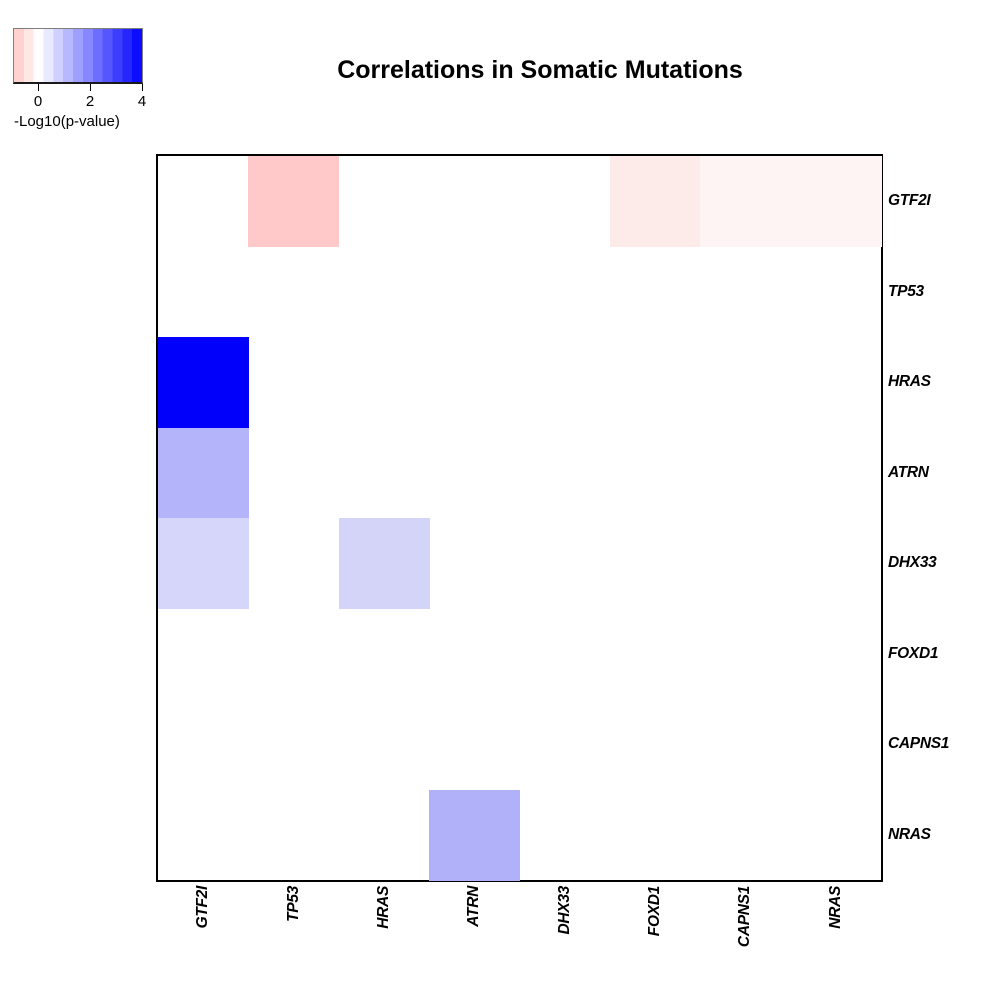 Image resolution: width=1000 pixels, height=1000 pixels. Describe the element at coordinates (67, 121) in the screenshot. I see `colorbar-label: -Log10(p-value)` at that location.